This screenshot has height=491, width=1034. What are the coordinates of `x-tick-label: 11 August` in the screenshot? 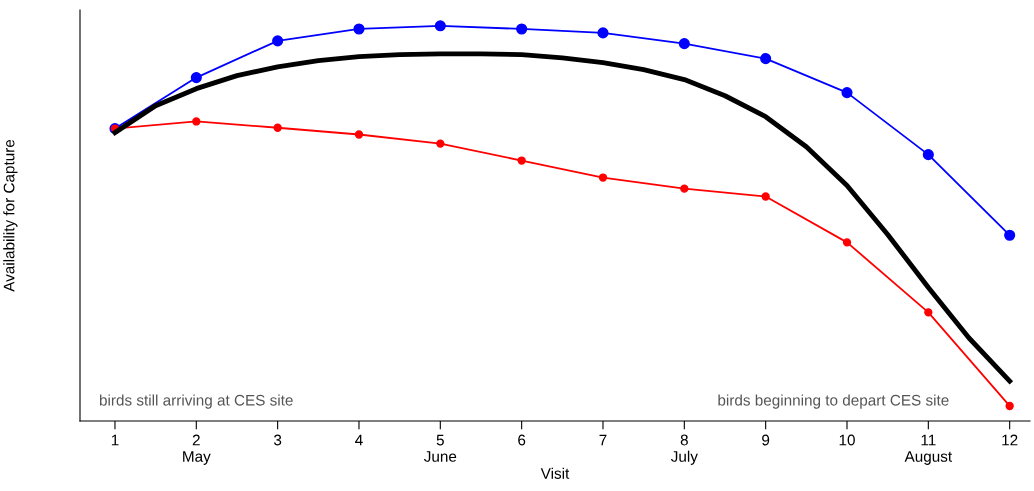 It's located at (928, 449).